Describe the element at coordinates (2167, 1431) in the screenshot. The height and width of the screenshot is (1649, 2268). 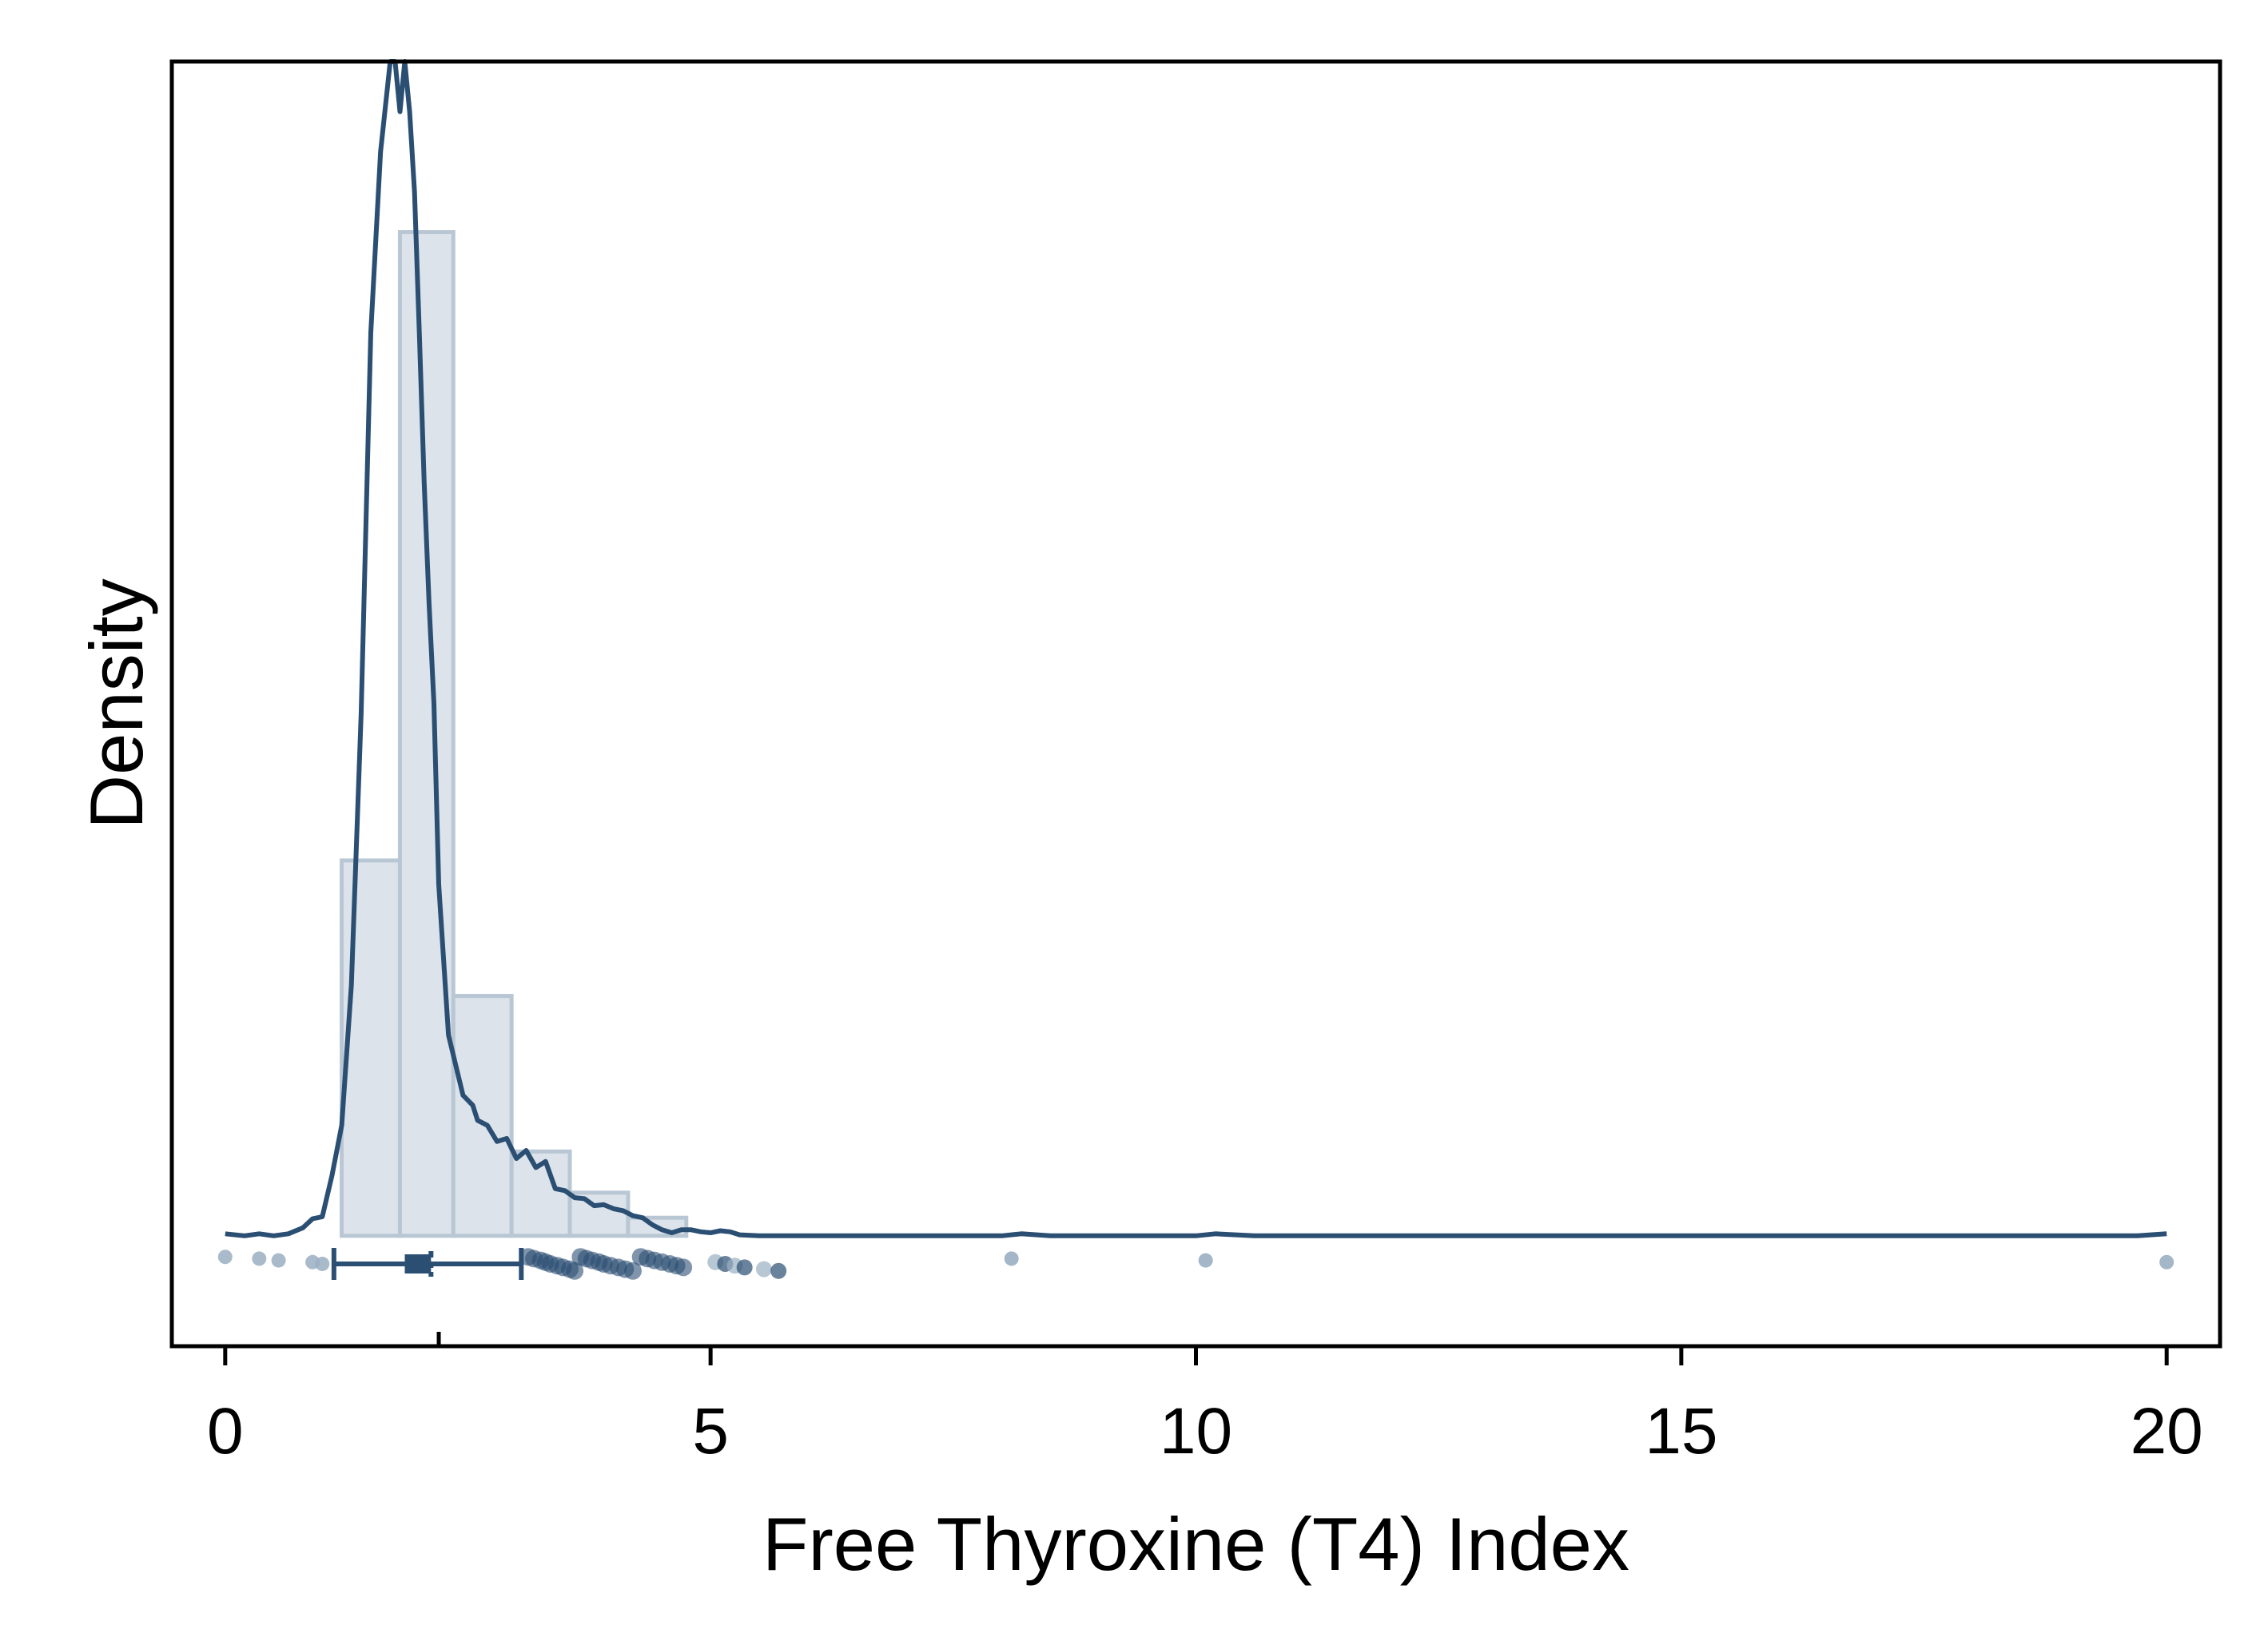
I see `x-tick-label: 20` at that location.